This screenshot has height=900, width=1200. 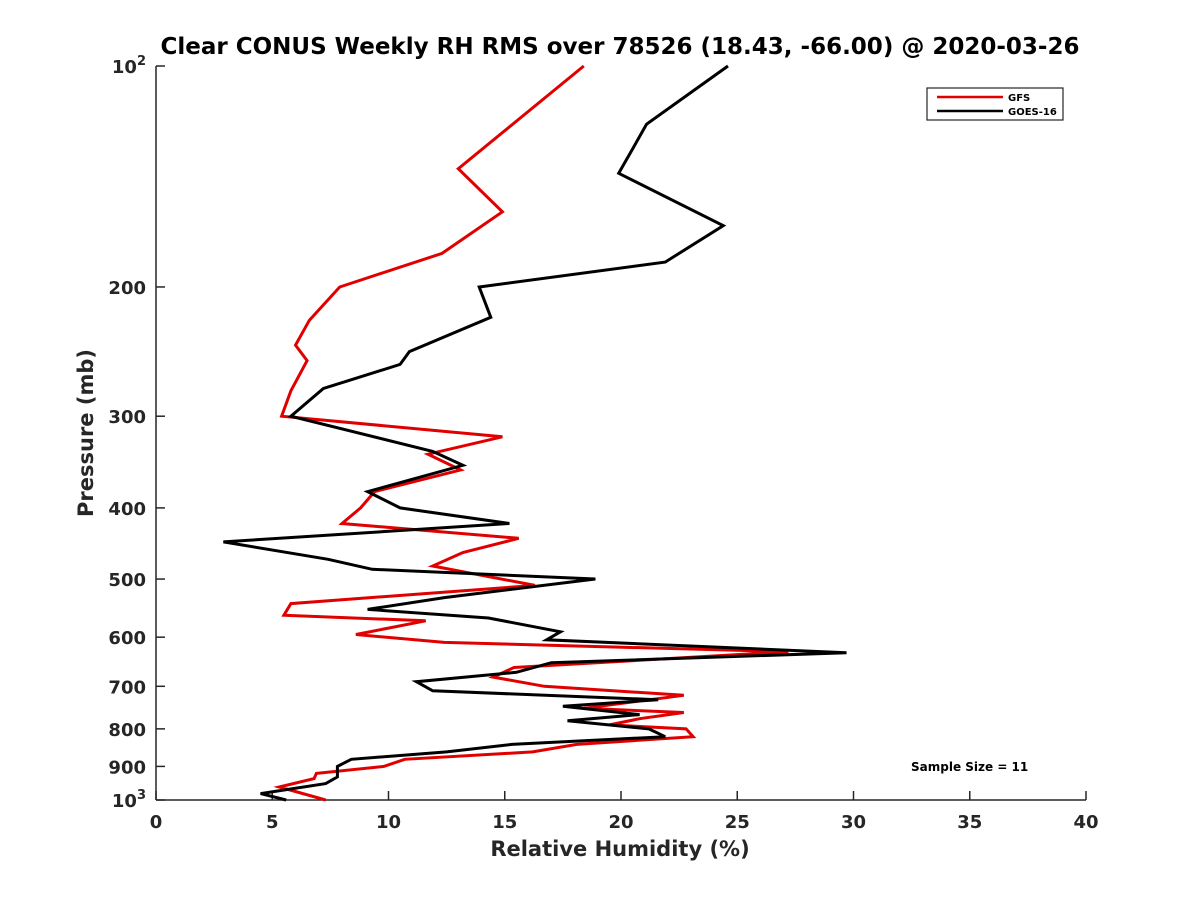 I want to click on legend-label-gfs: GFS, so click(x=1019, y=98).